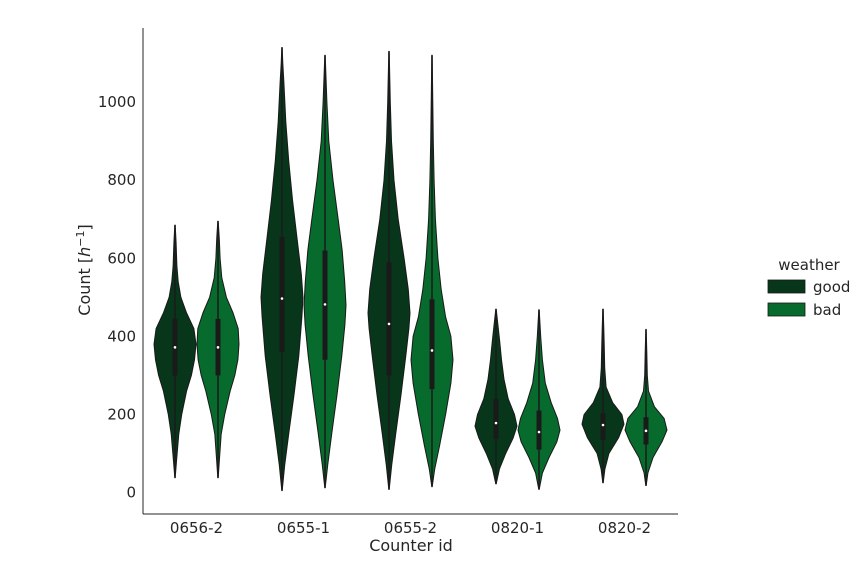  I want to click on y-tick-label: 0, so click(131, 493).